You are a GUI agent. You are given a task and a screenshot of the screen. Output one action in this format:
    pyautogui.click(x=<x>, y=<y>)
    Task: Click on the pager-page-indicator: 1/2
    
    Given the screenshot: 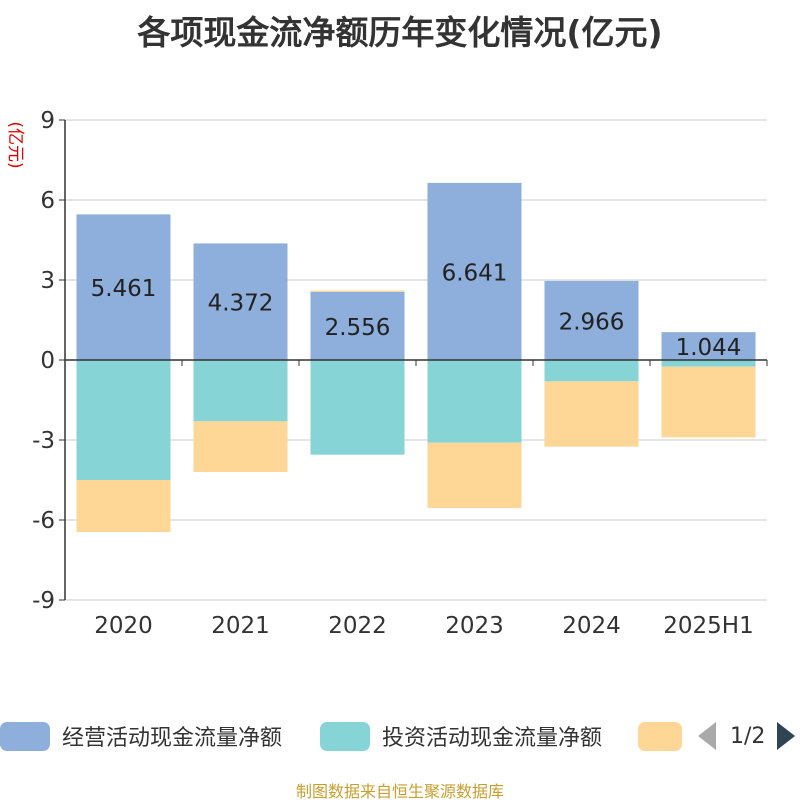 What is the action you would take?
    pyautogui.click(x=748, y=736)
    